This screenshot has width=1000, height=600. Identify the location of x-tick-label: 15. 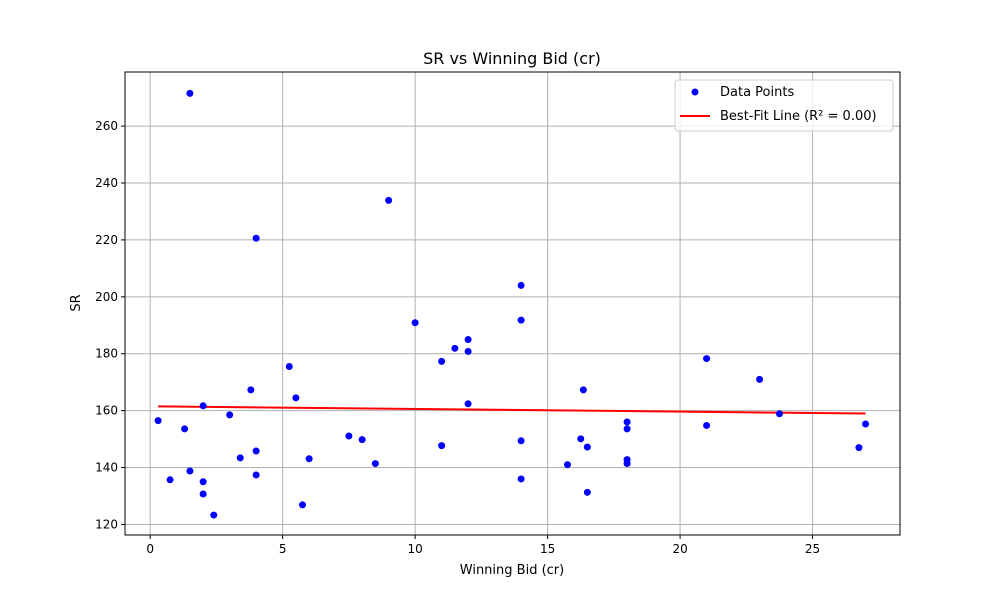
(547, 549).